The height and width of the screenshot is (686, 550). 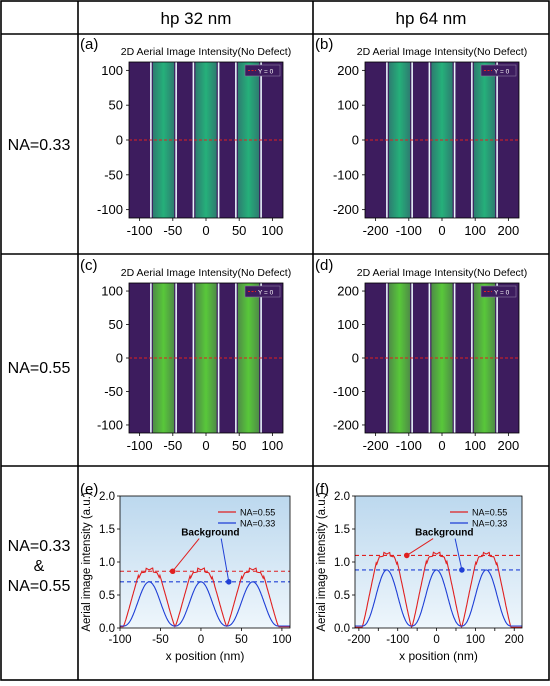 What do you see at coordinates (462, 570) in the screenshot?
I see `annotation-dot-blue-f` at bounding box center [462, 570].